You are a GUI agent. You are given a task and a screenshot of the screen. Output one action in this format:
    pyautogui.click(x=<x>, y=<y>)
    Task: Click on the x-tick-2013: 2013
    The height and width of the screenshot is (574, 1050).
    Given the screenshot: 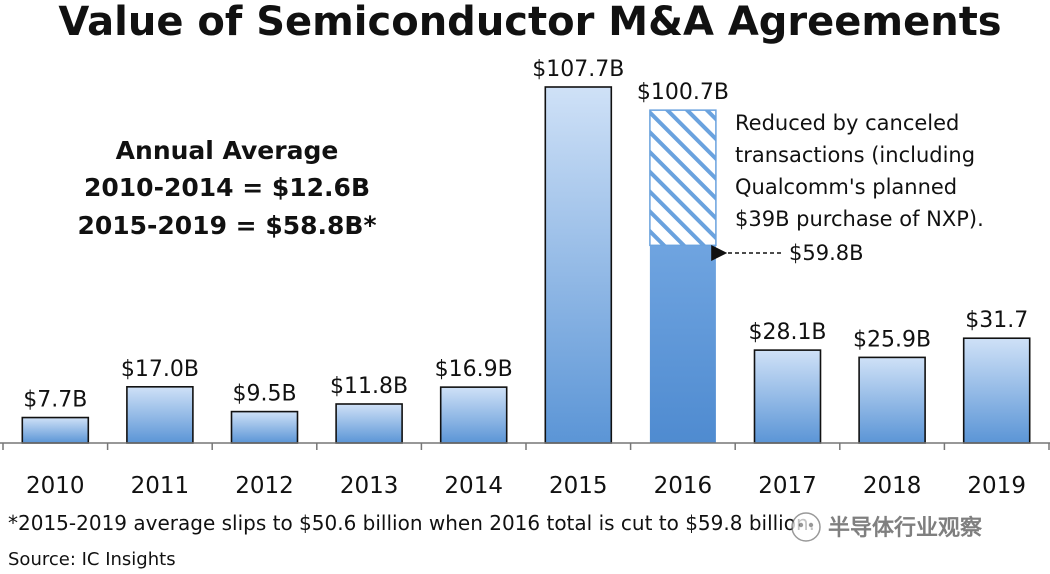 What is the action you would take?
    pyautogui.click(x=369, y=486)
    